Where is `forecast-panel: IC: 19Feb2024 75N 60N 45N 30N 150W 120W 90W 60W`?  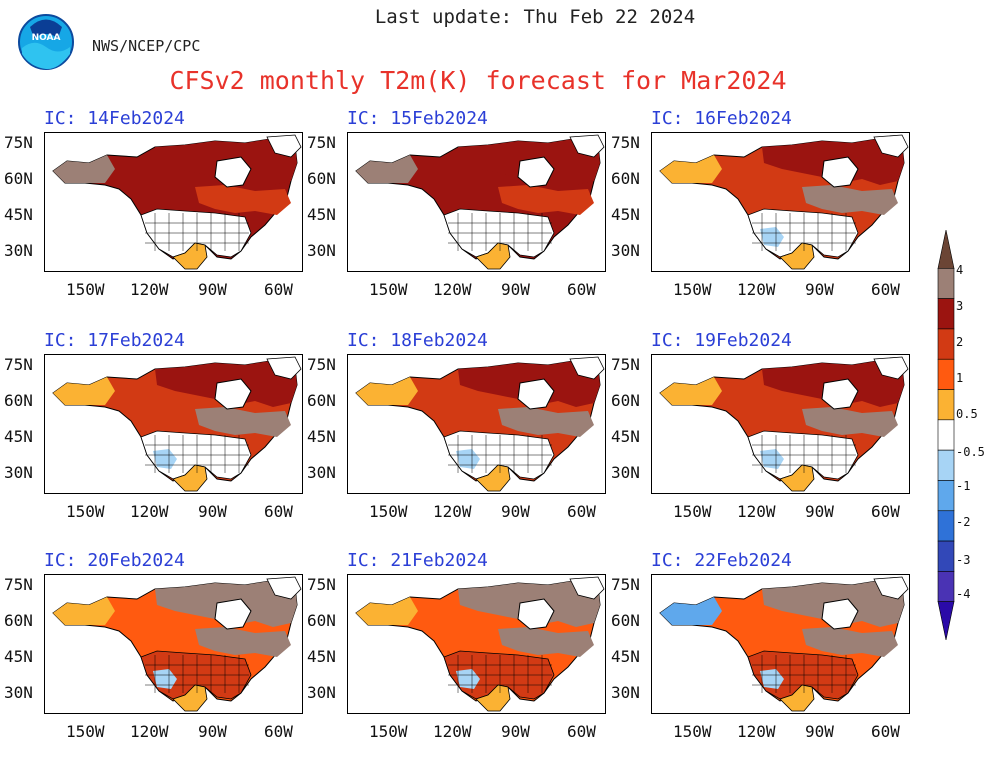 forecast-panel: IC: 19Feb2024 75N 60N 45N 30N 150W 120W 90W 60W is located at coordinates (781, 441).